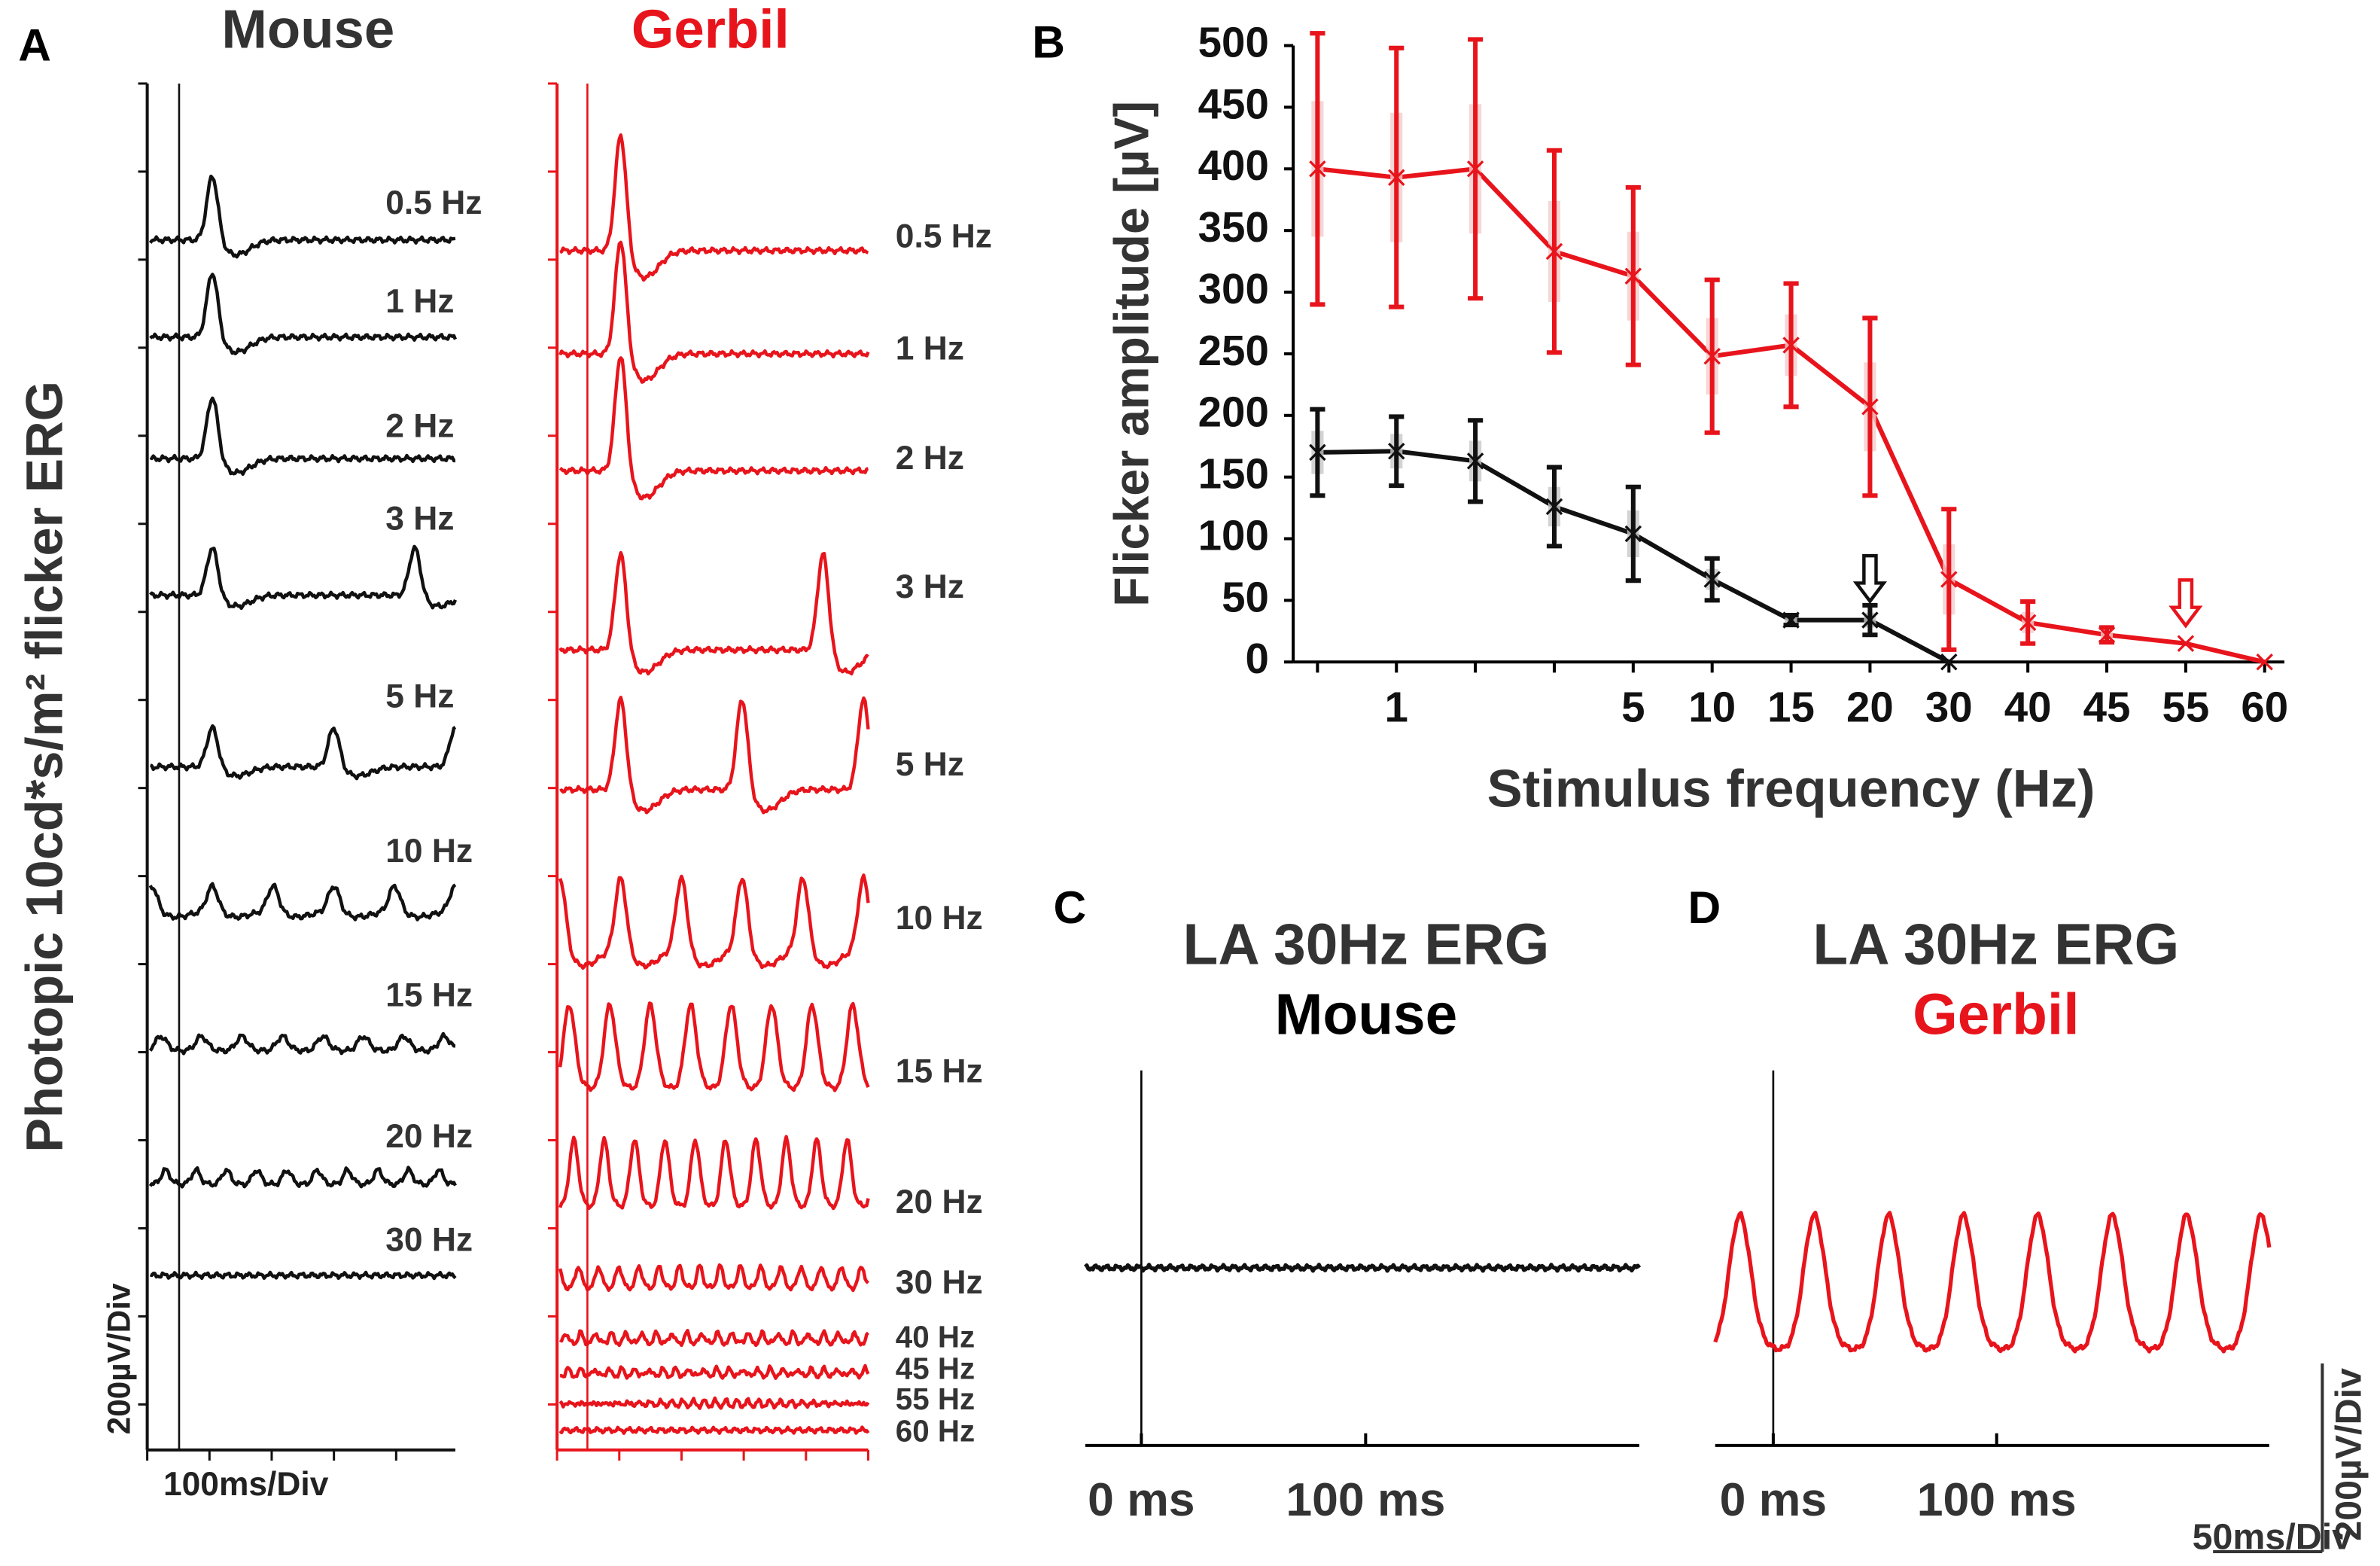  Describe the element at coordinates (935, 1430) in the screenshot. I see `trace-label: 60 Hz` at that location.